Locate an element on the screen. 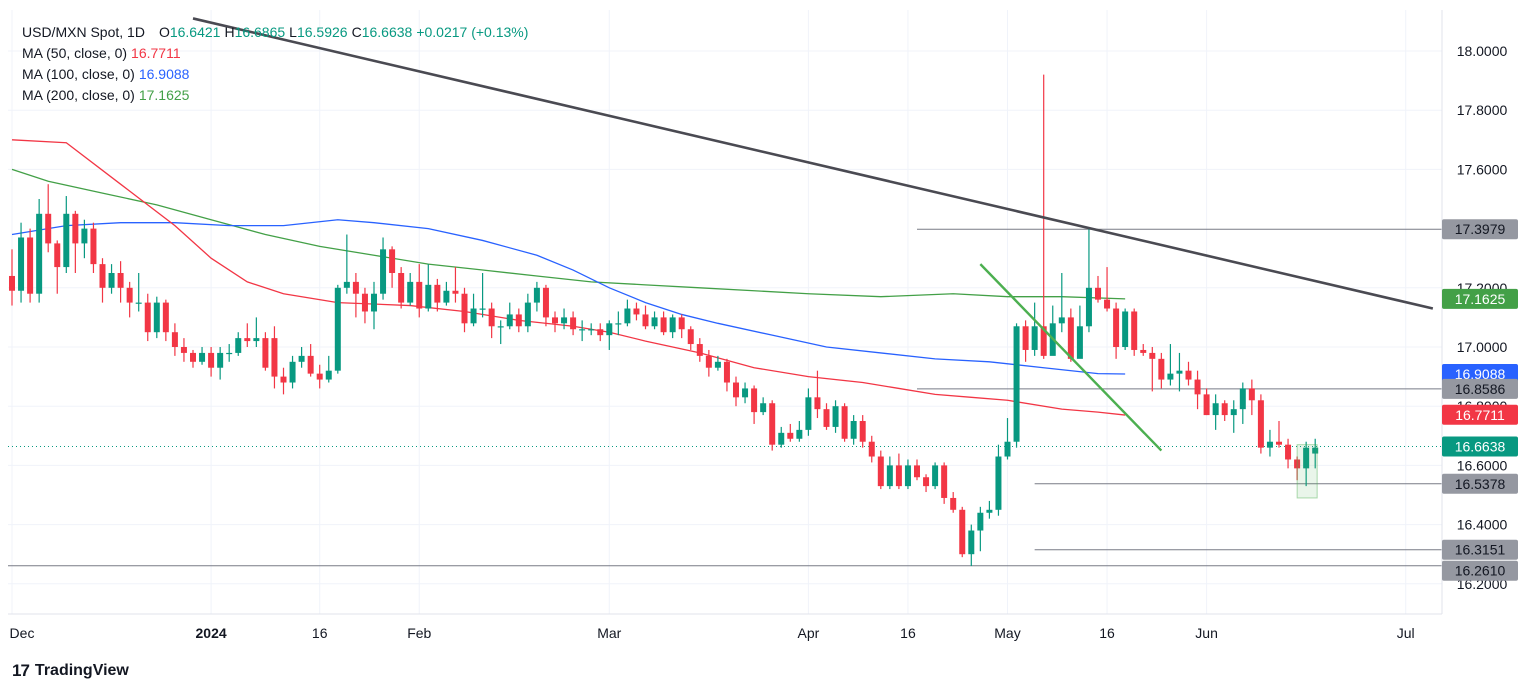 The image size is (1536, 693). ma50-value: 16.7711 is located at coordinates (156, 53).